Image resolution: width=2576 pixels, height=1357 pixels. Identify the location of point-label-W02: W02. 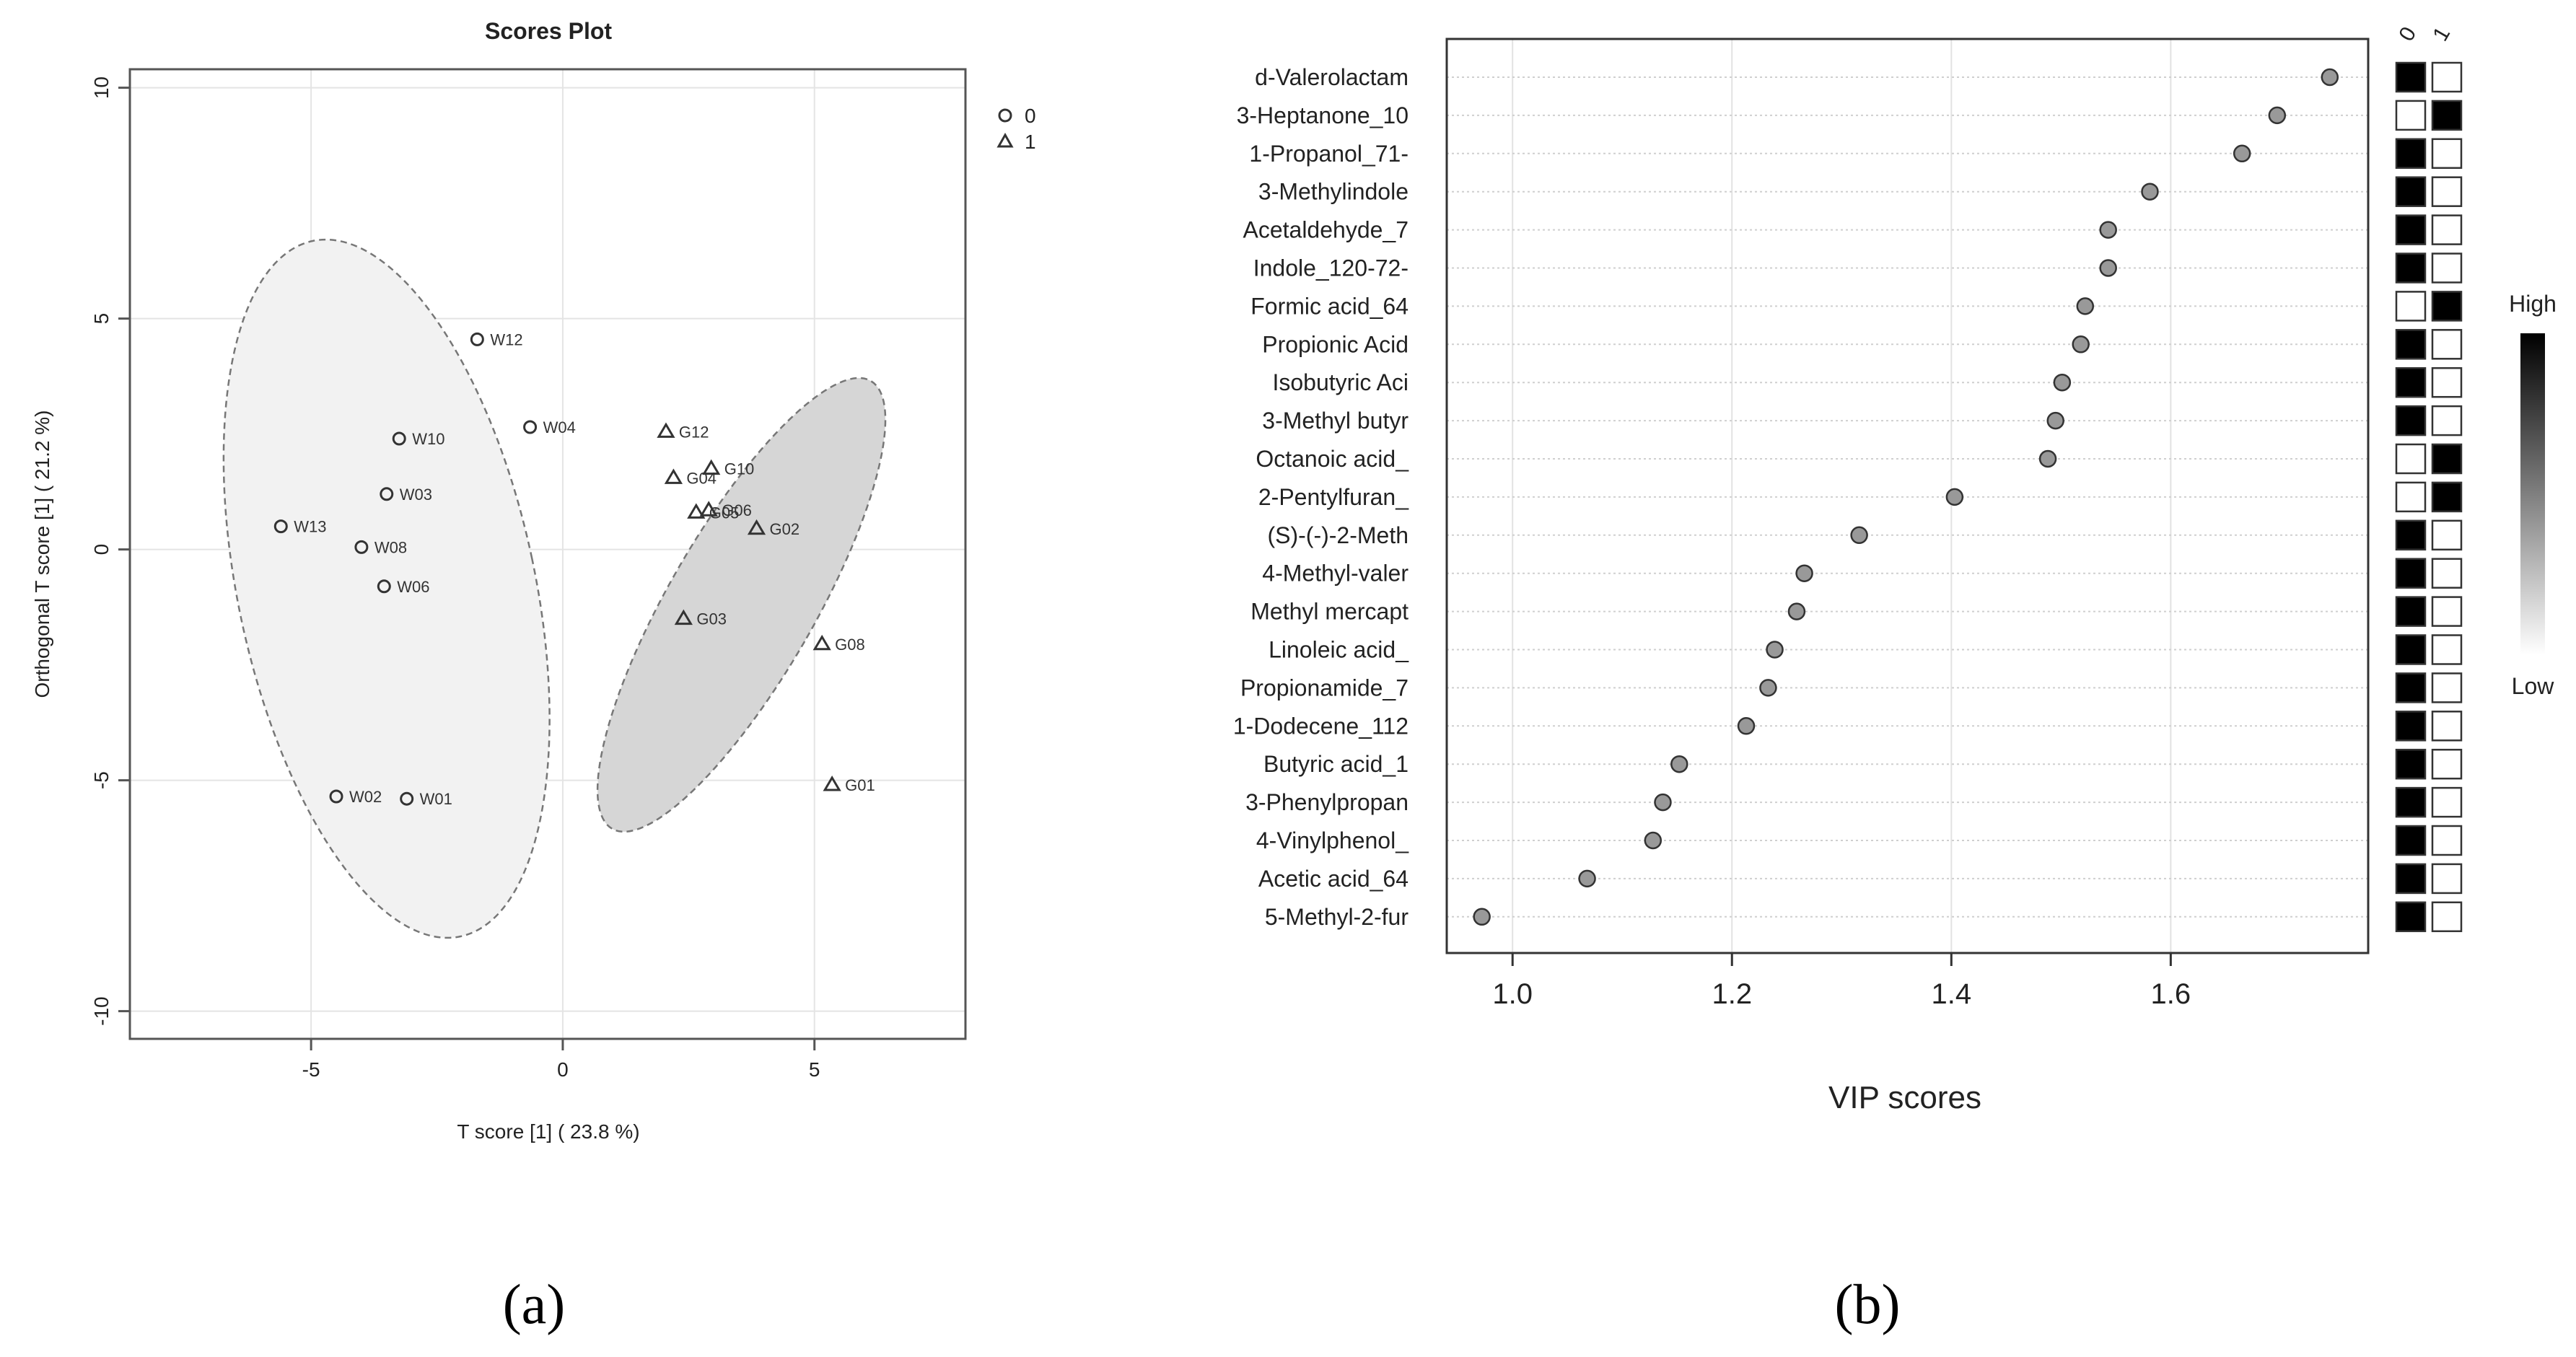
(365, 797).